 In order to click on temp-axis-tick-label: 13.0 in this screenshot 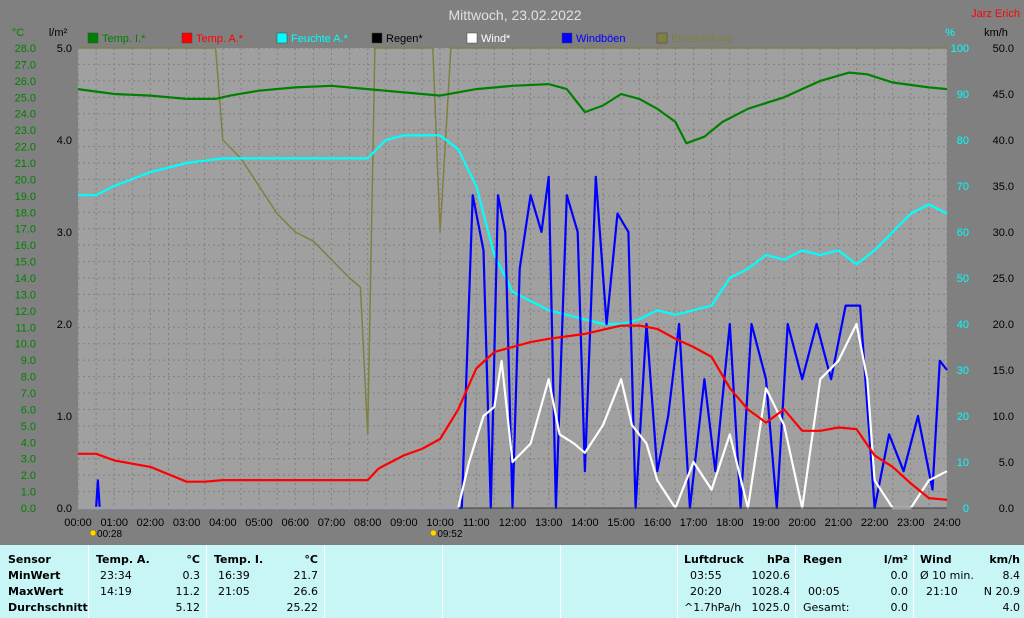, I will do `click(25, 295)`.